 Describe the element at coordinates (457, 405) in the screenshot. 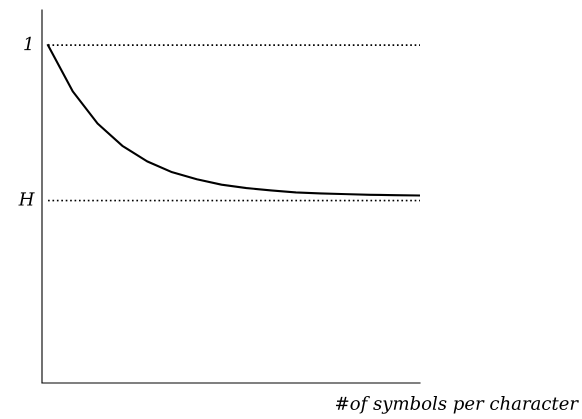

I see `x-axis-title: #of symbols per character` at that location.